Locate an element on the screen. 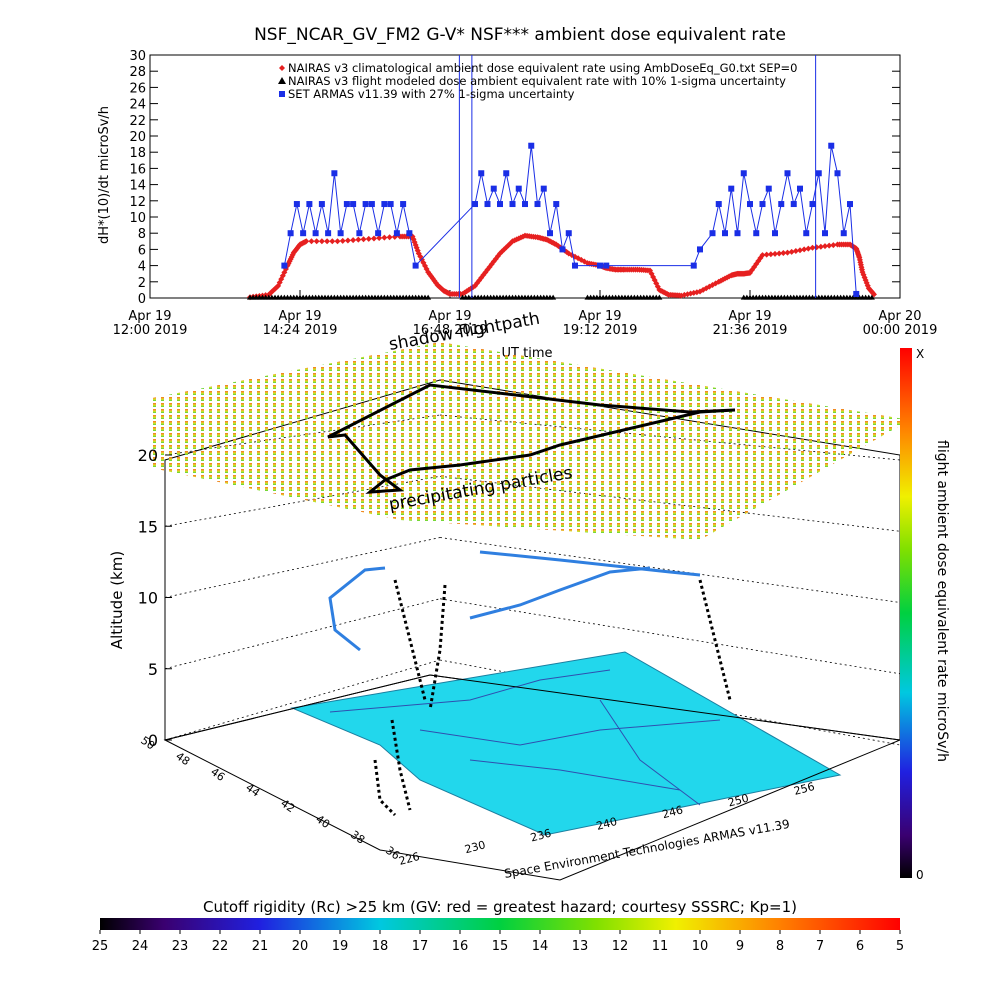 This screenshot has width=1000, height=1000. y-axis-label: dH*(10)/dt microSv/h is located at coordinates (104, 175).